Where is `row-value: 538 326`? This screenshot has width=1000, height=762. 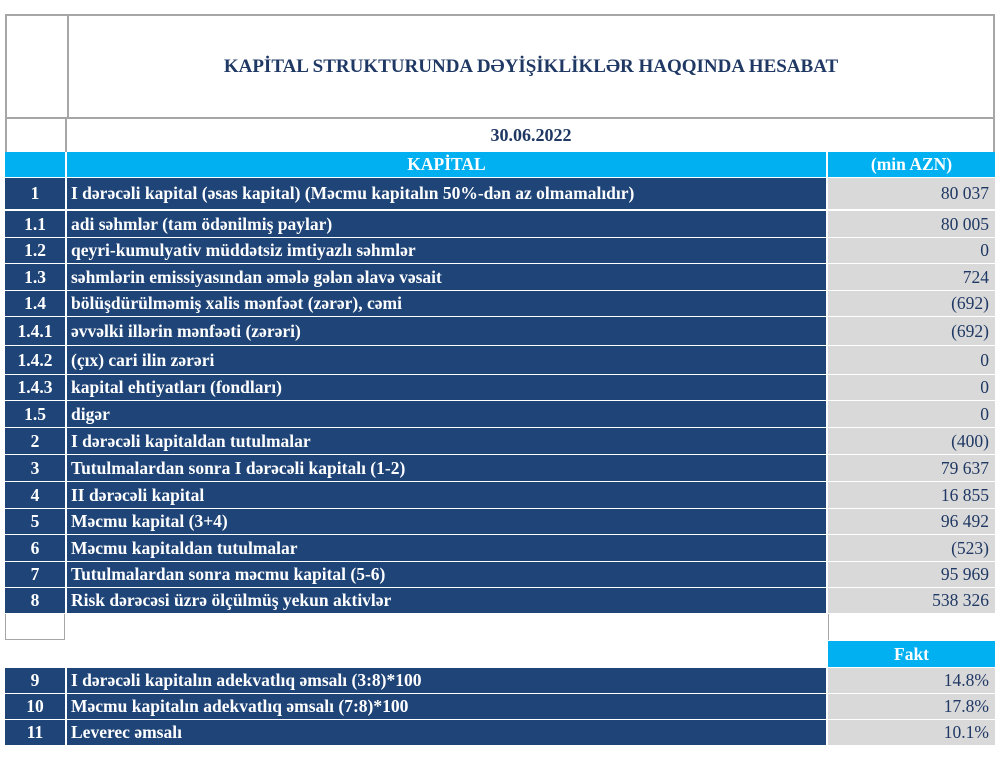 row-value: 538 326 is located at coordinates (911, 600).